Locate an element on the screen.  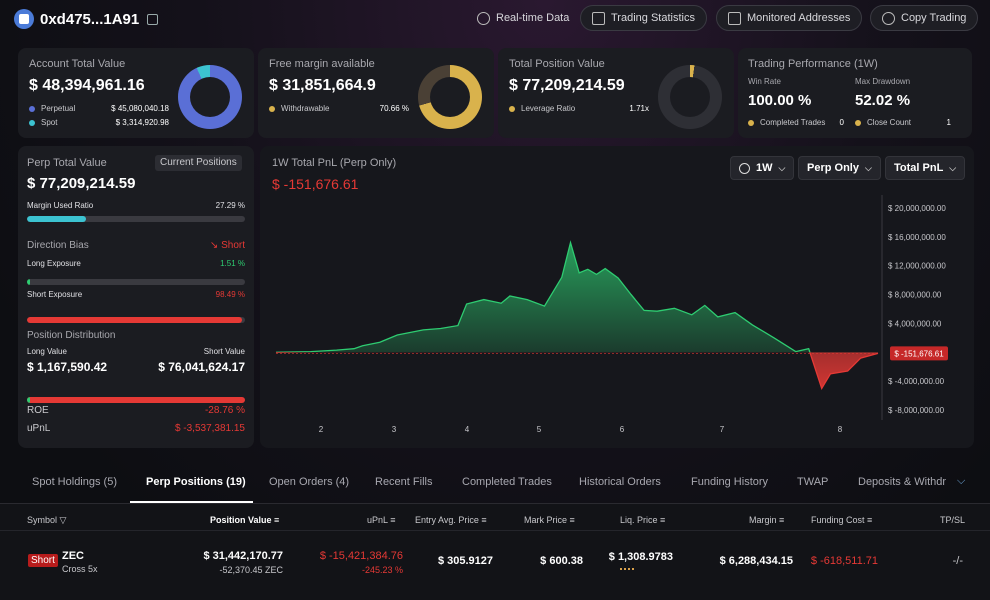
entry-price: $ 305.9127 is located at coordinates (465, 561).